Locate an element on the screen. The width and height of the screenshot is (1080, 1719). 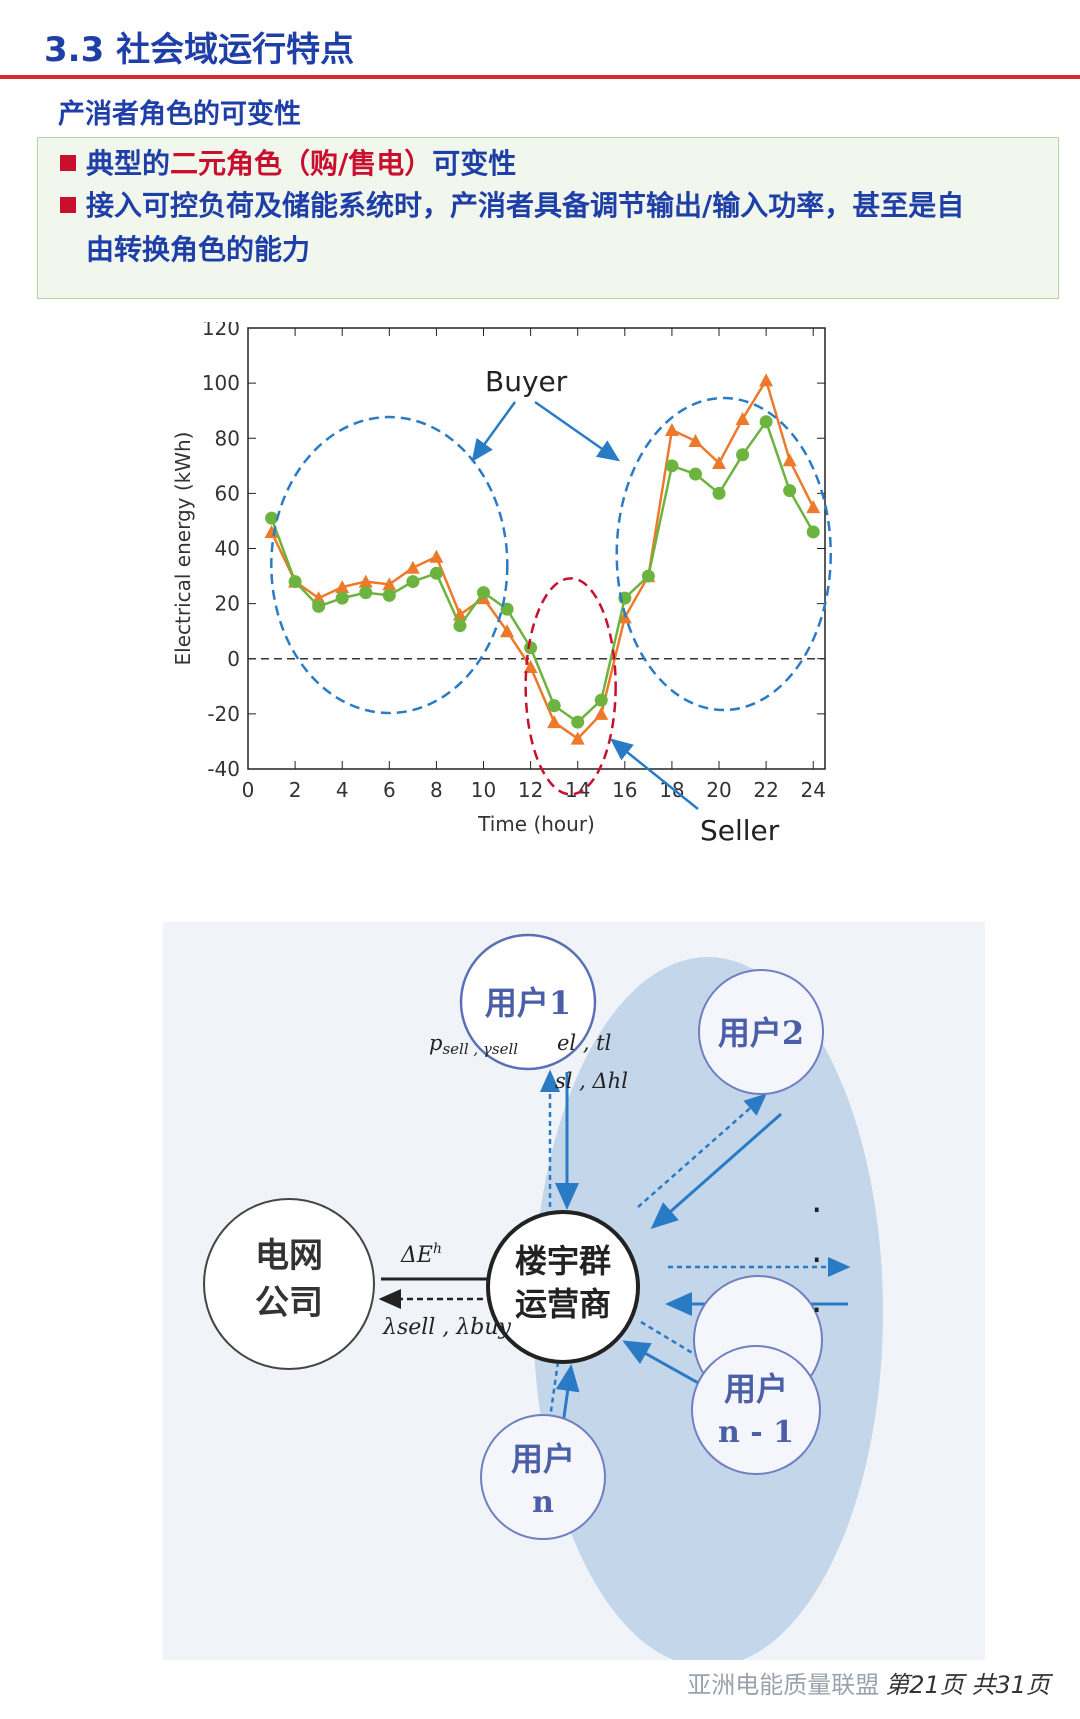
user1-node is located at coordinates (528, 1002).